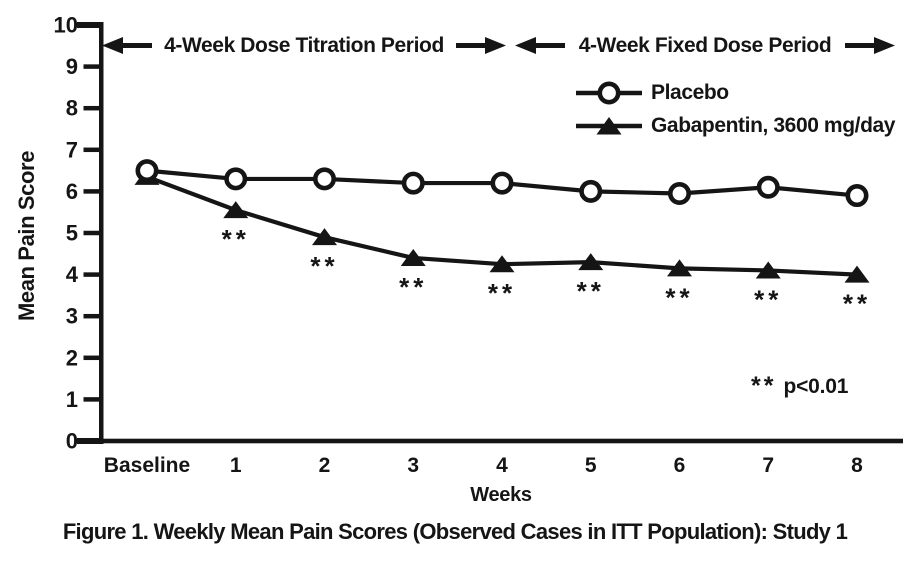 The image size is (910, 562). Describe the element at coordinates (72, 274) in the screenshot. I see `y-tick-label: 4` at that location.